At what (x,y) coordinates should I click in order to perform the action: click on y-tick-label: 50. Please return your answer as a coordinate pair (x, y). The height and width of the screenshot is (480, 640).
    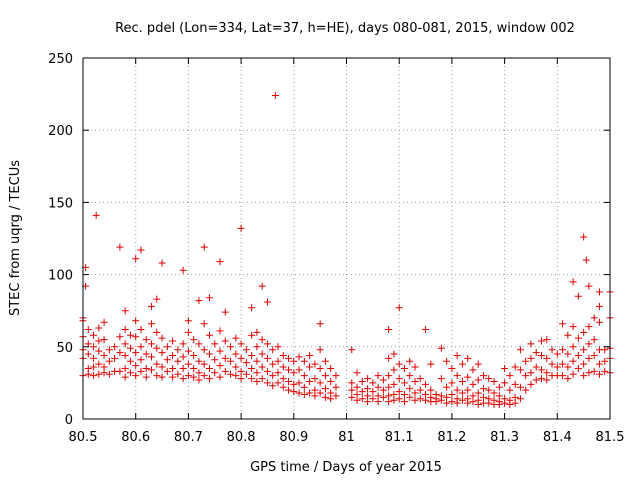
    Looking at the image, I should click on (64, 348).